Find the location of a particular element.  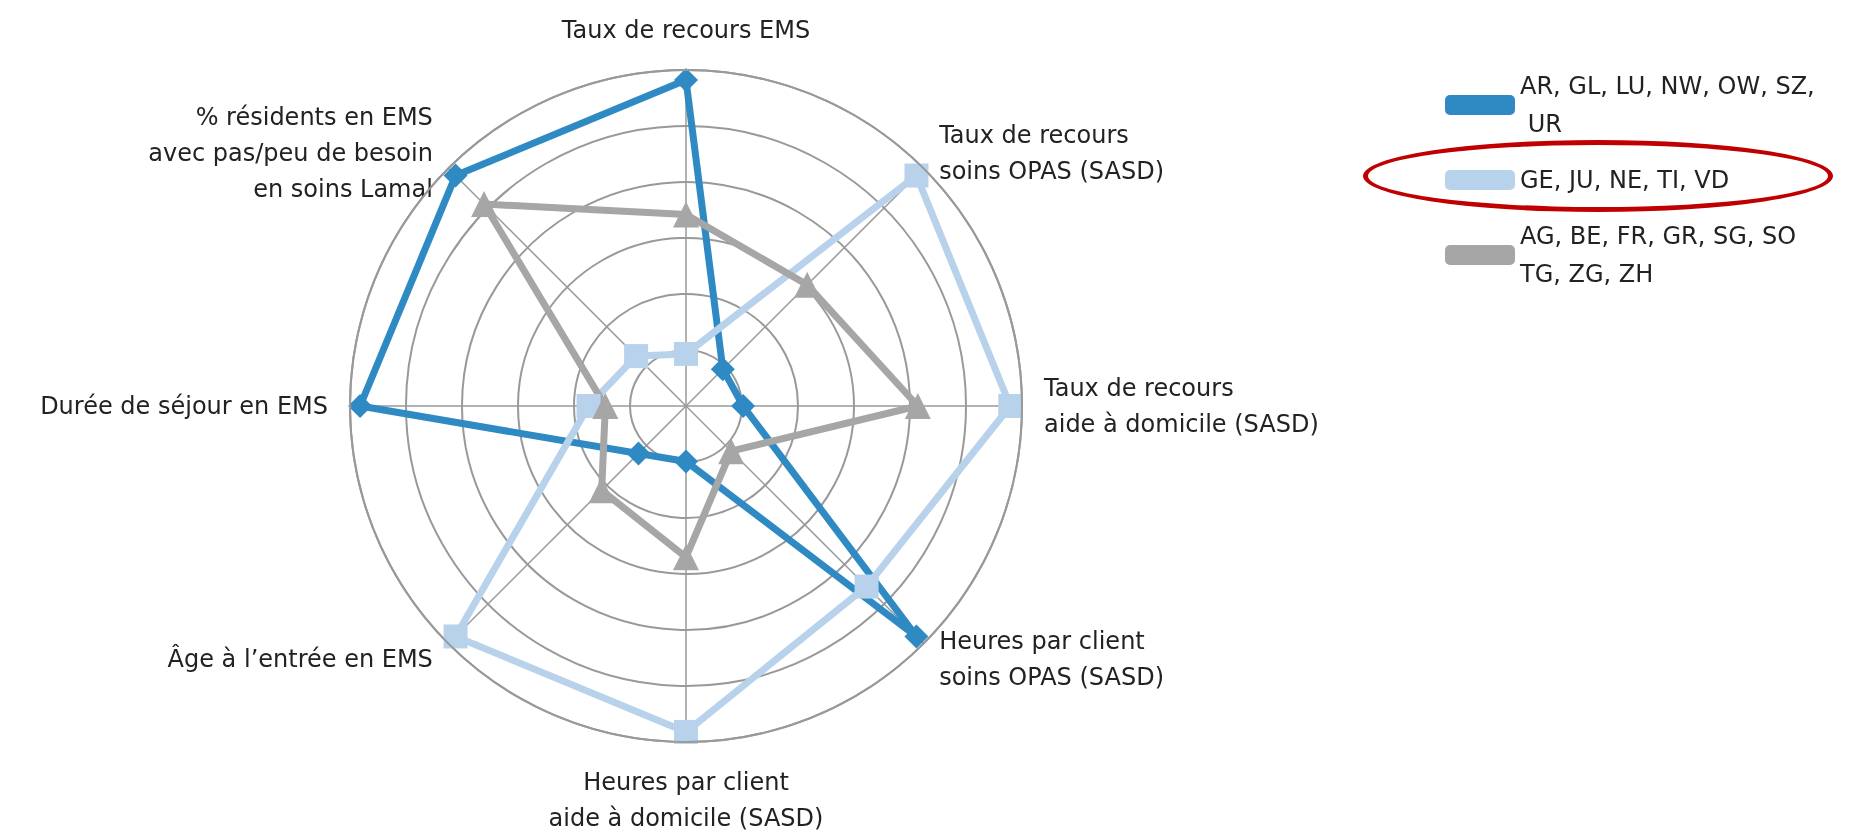

spoke-label: Taux de recours EMS is located at coordinates (685, 30).